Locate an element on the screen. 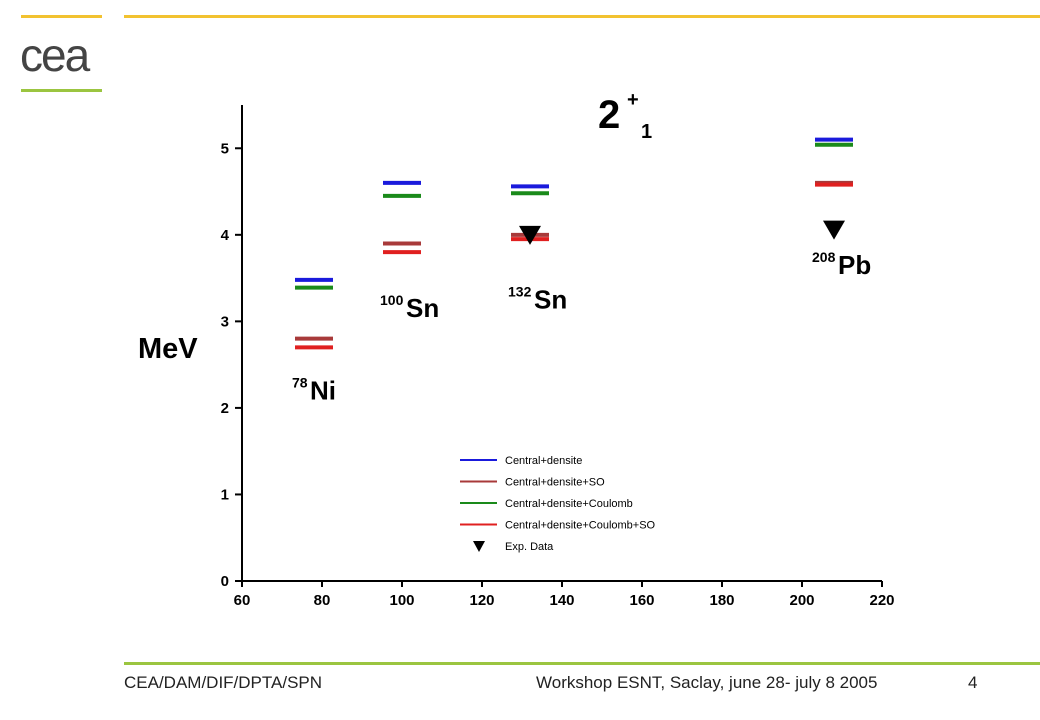 This screenshot has width=1040, height=720. x-tick-label: 60 is located at coordinates (242, 600).